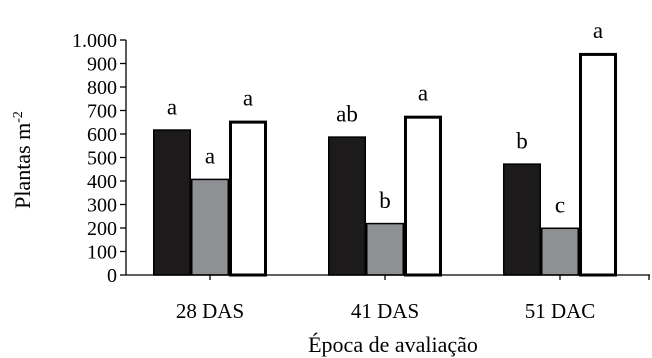 This screenshot has width=652, height=358. Describe the element at coordinates (172, 106) in the screenshot. I see `bar-letter-0-0: a` at that location.